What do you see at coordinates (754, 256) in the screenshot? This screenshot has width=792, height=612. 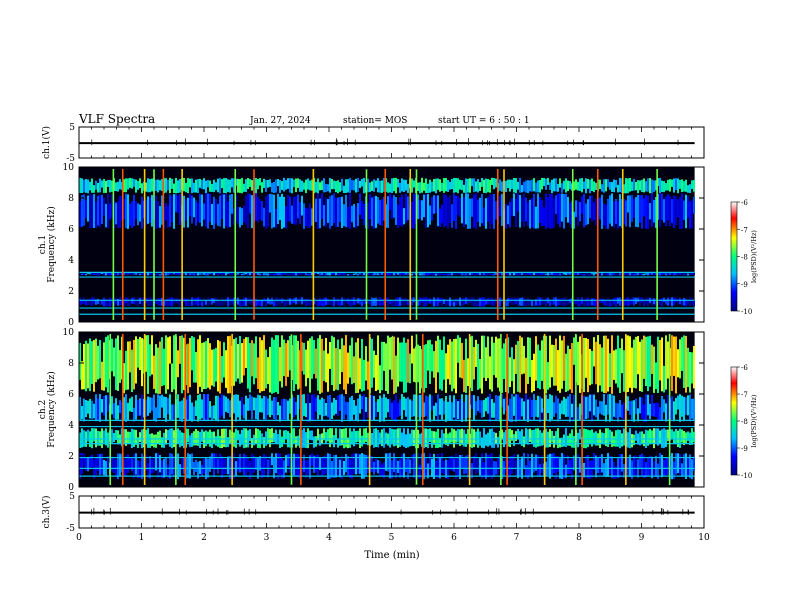 I see `colorbar-label: log(PSD)(V²/Hz)` at bounding box center [754, 256].